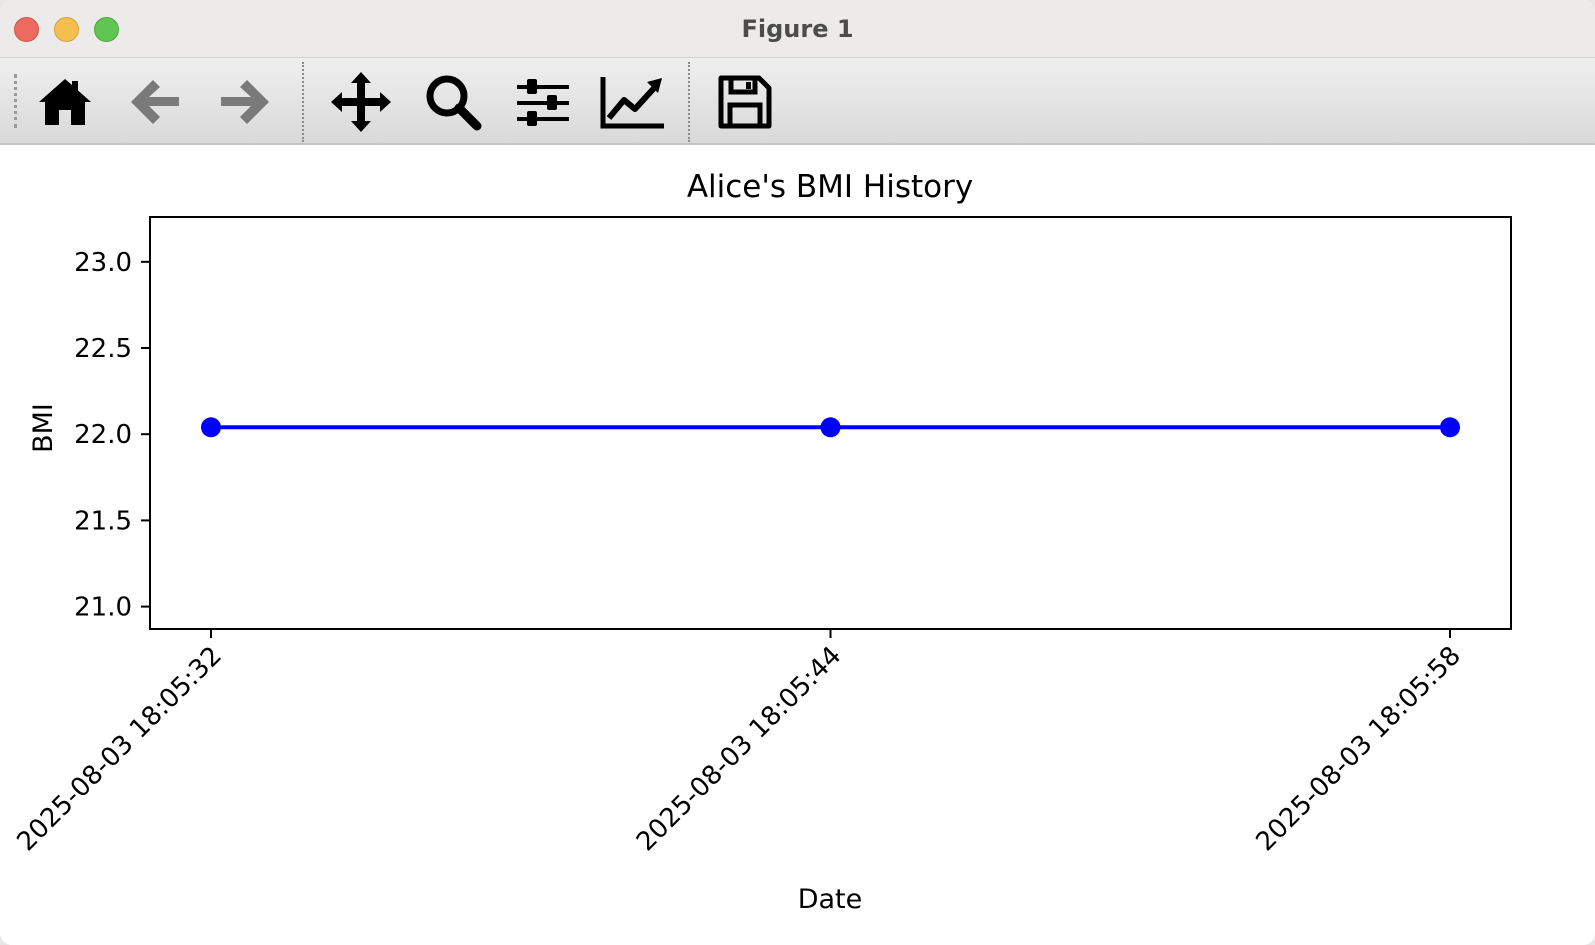 This screenshot has height=945, width=1595. I want to click on move-icon, so click(361, 102).